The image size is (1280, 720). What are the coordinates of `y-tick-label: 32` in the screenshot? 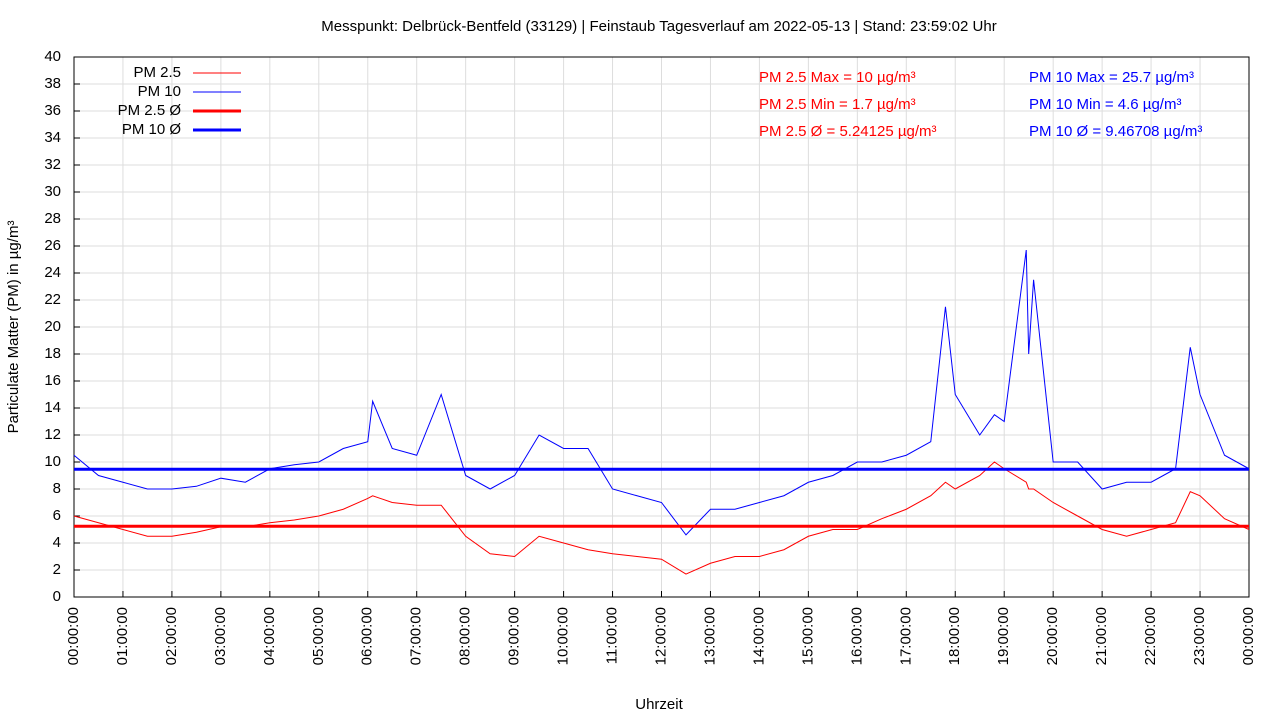 It's located at (52, 164).